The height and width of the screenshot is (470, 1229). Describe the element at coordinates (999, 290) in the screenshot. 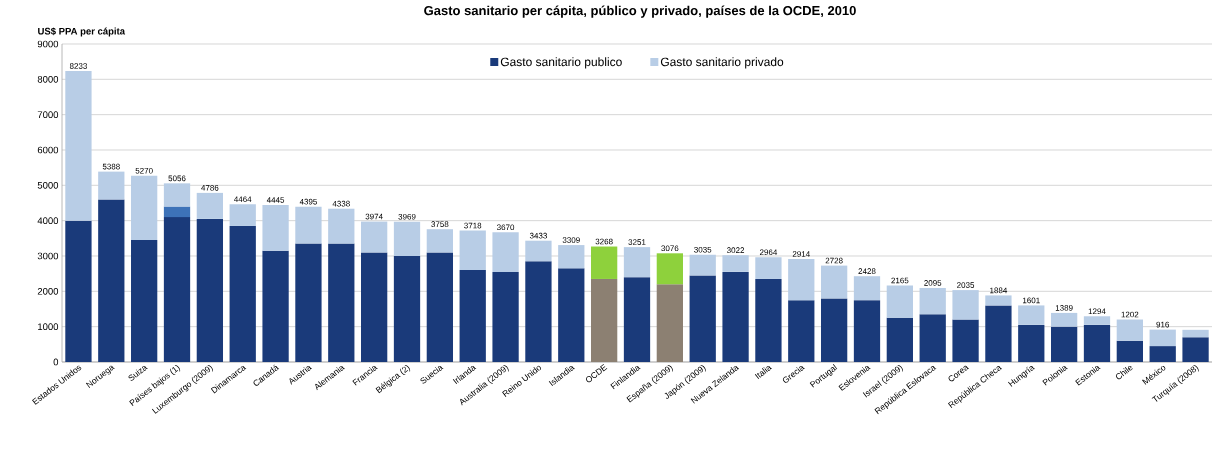

I see `total-label: 1884` at that location.